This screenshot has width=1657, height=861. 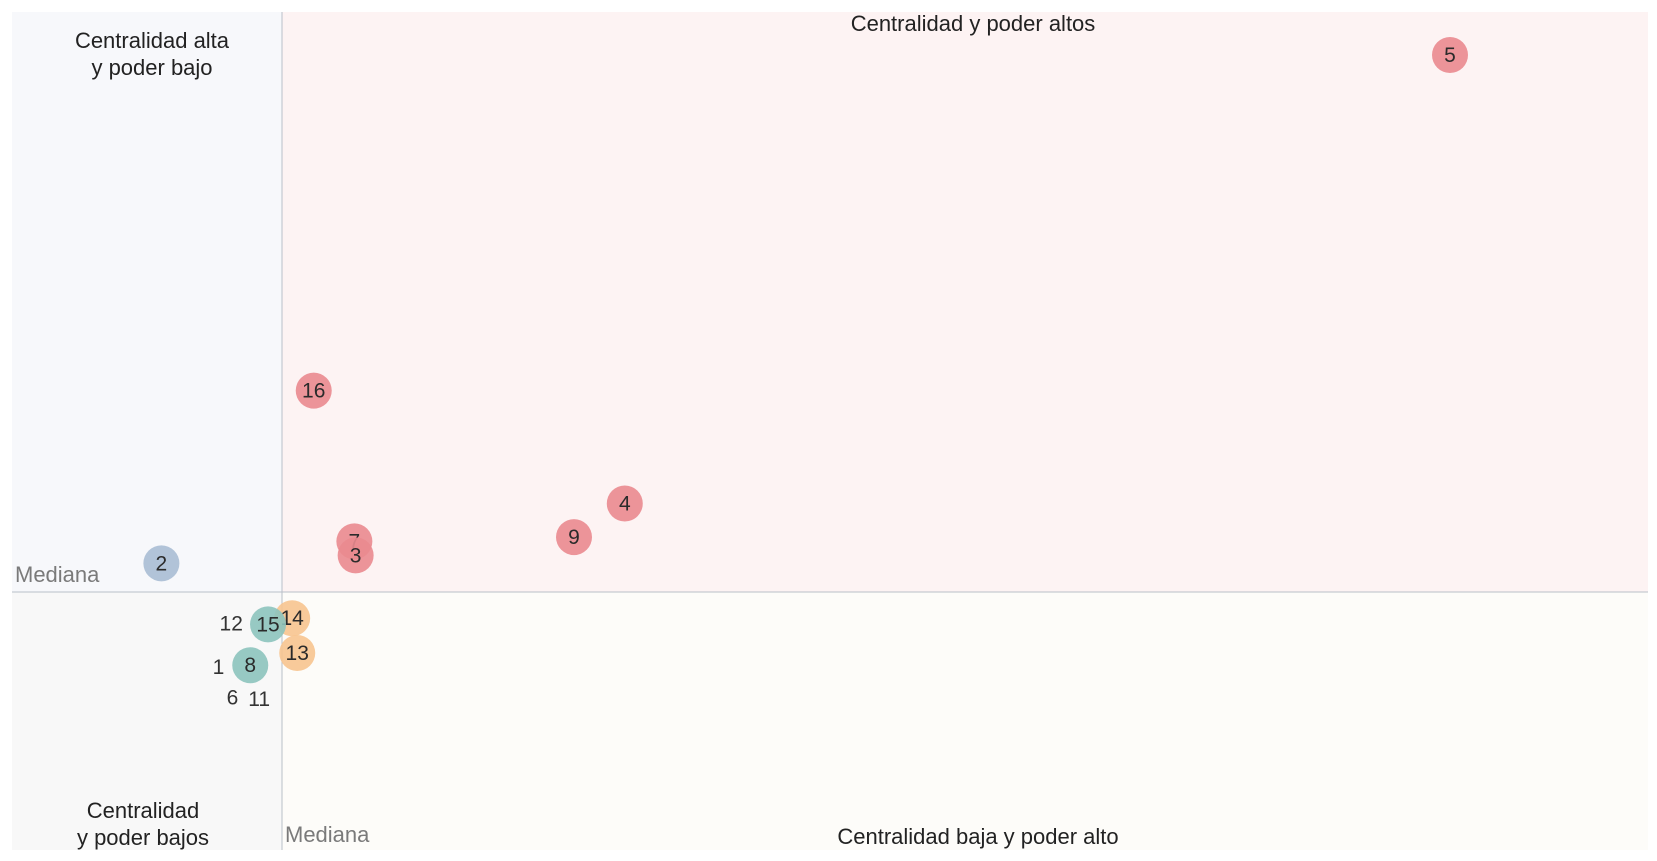 I want to click on quadrant-label-bottom-left: Centralidad y poder bajos, so click(x=143, y=824).